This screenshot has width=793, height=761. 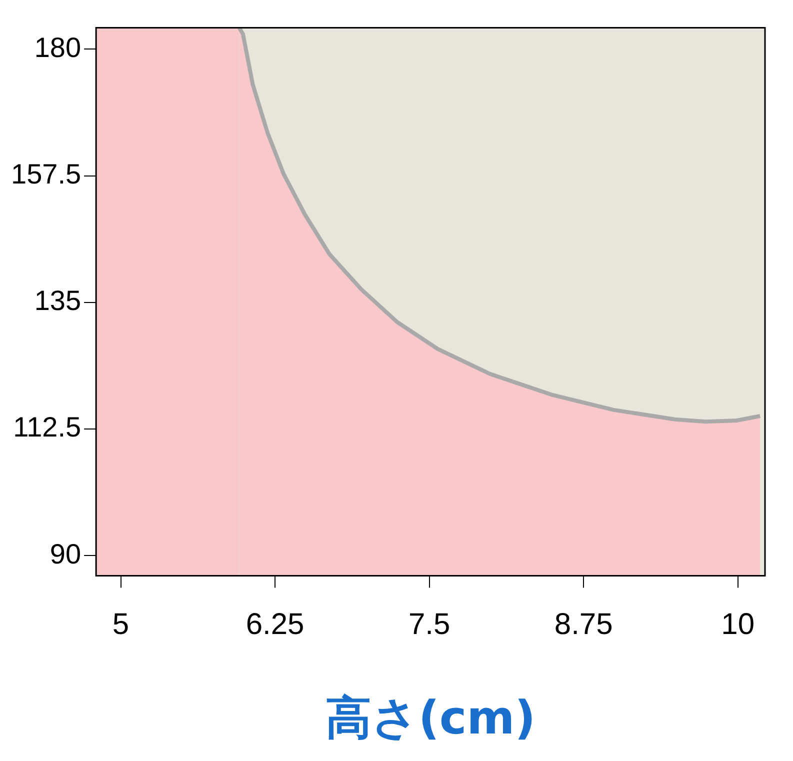 What do you see at coordinates (121, 625) in the screenshot?
I see `x-tick-label: 5` at bounding box center [121, 625].